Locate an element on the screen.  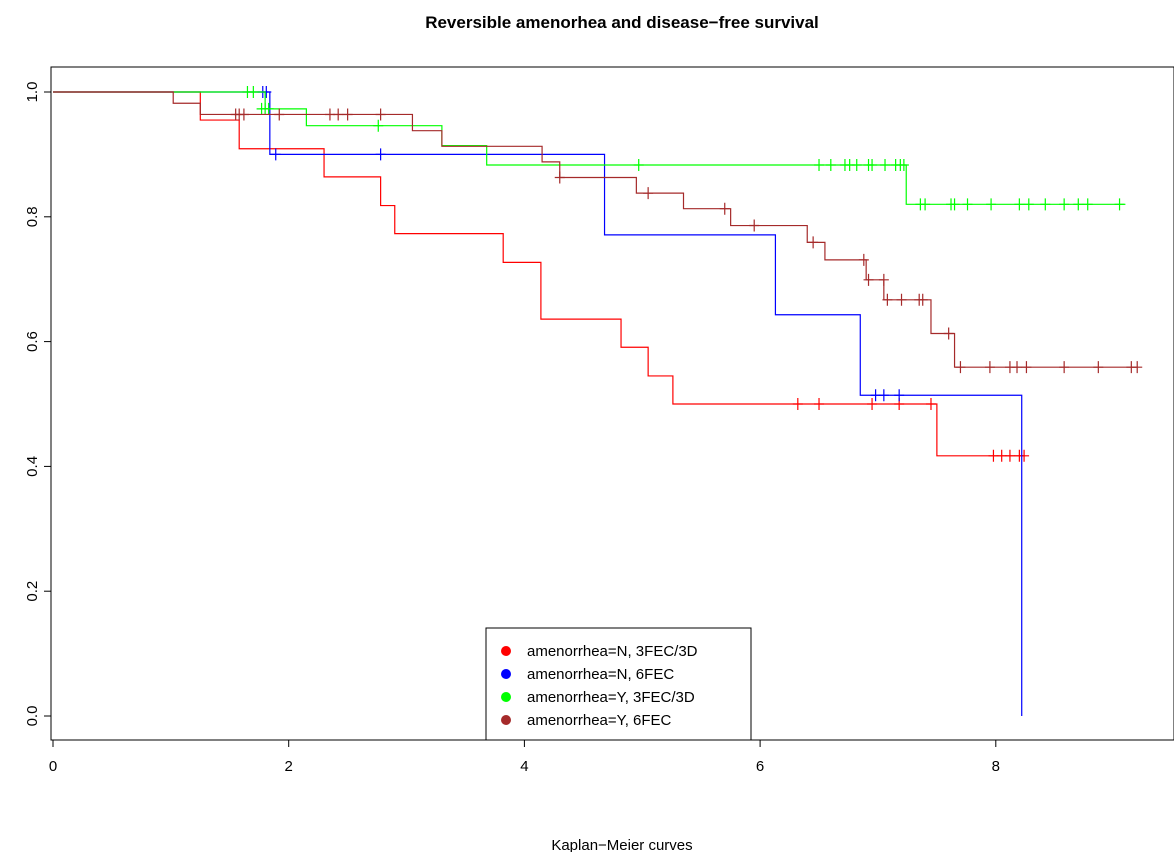
legend-box is located at coordinates (618, 684).